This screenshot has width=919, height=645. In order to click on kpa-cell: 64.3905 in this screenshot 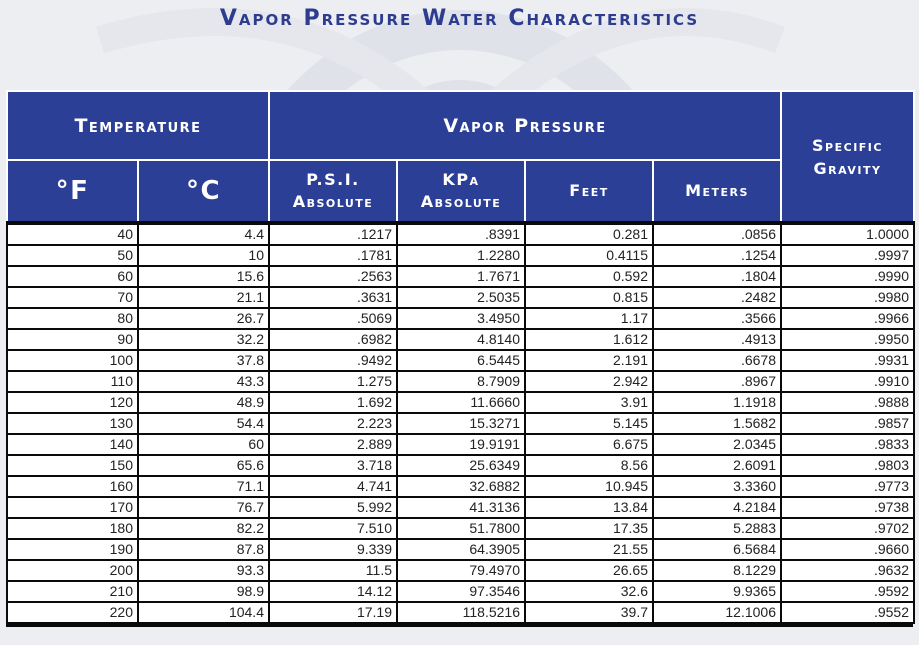, I will do `click(461, 550)`.